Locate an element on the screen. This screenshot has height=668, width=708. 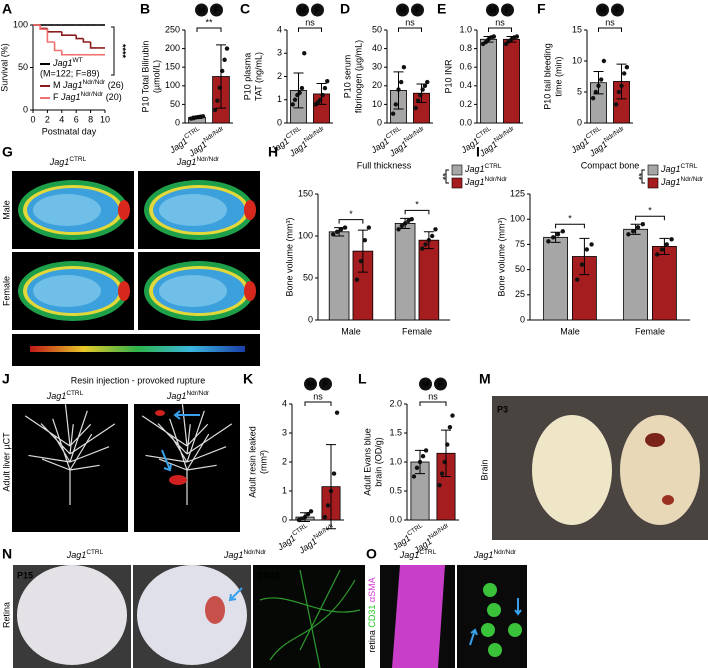
side-label: retina CD31 αSMA is located at coordinates (372, 614).